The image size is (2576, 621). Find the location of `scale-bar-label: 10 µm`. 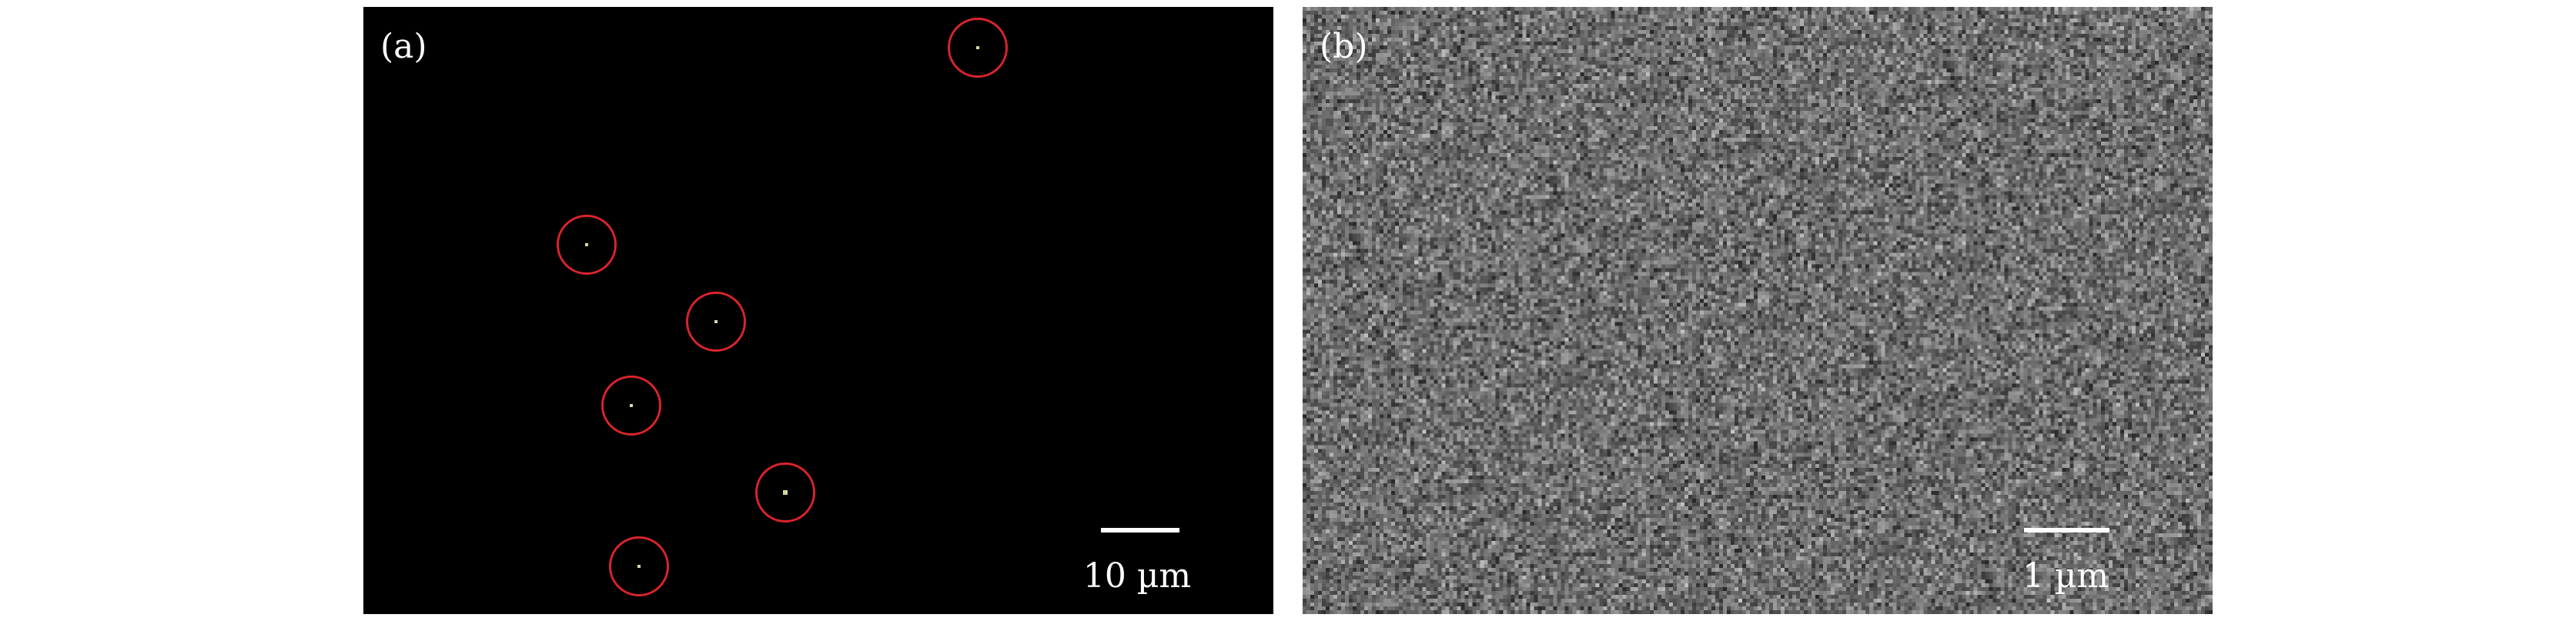

scale-bar-label: 10 µm is located at coordinates (1137, 576).